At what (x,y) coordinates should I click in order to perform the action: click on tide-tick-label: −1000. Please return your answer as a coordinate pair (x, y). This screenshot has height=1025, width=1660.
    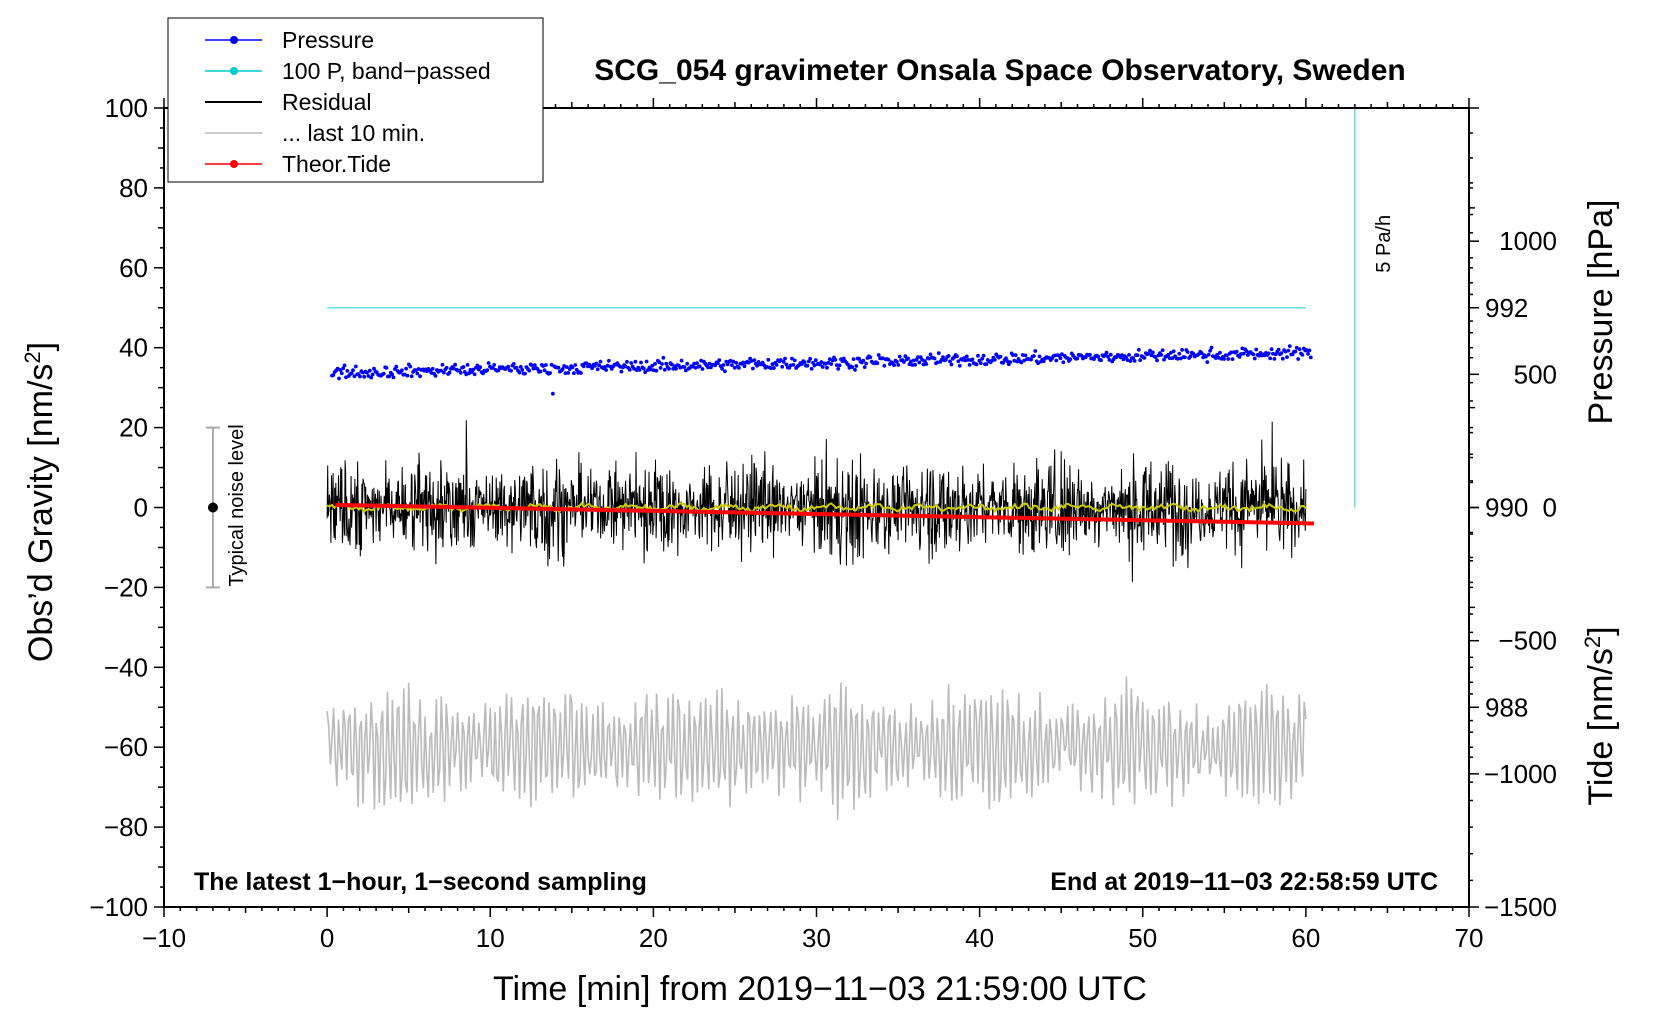
    Looking at the image, I should click on (1520, 774).